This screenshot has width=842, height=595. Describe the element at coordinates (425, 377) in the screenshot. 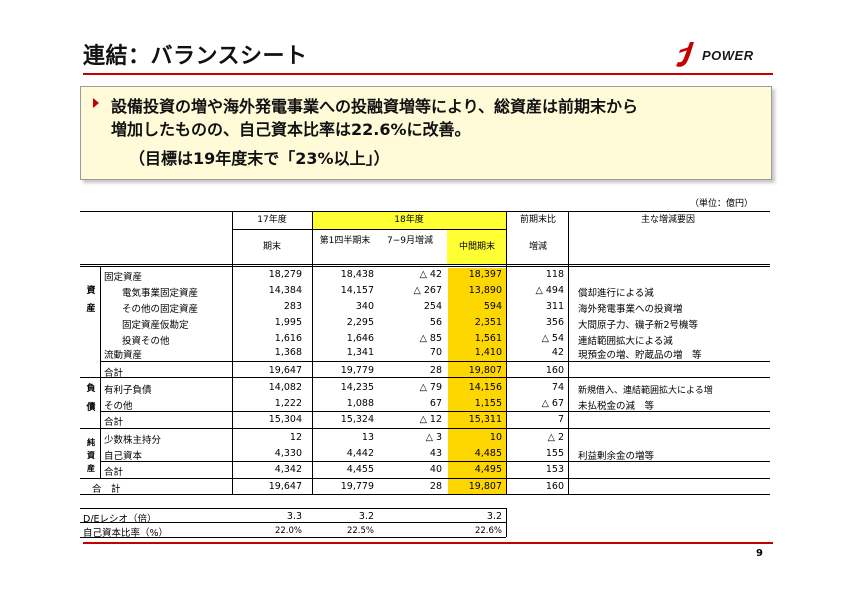

I see `row-rule-assets-total` at that location.